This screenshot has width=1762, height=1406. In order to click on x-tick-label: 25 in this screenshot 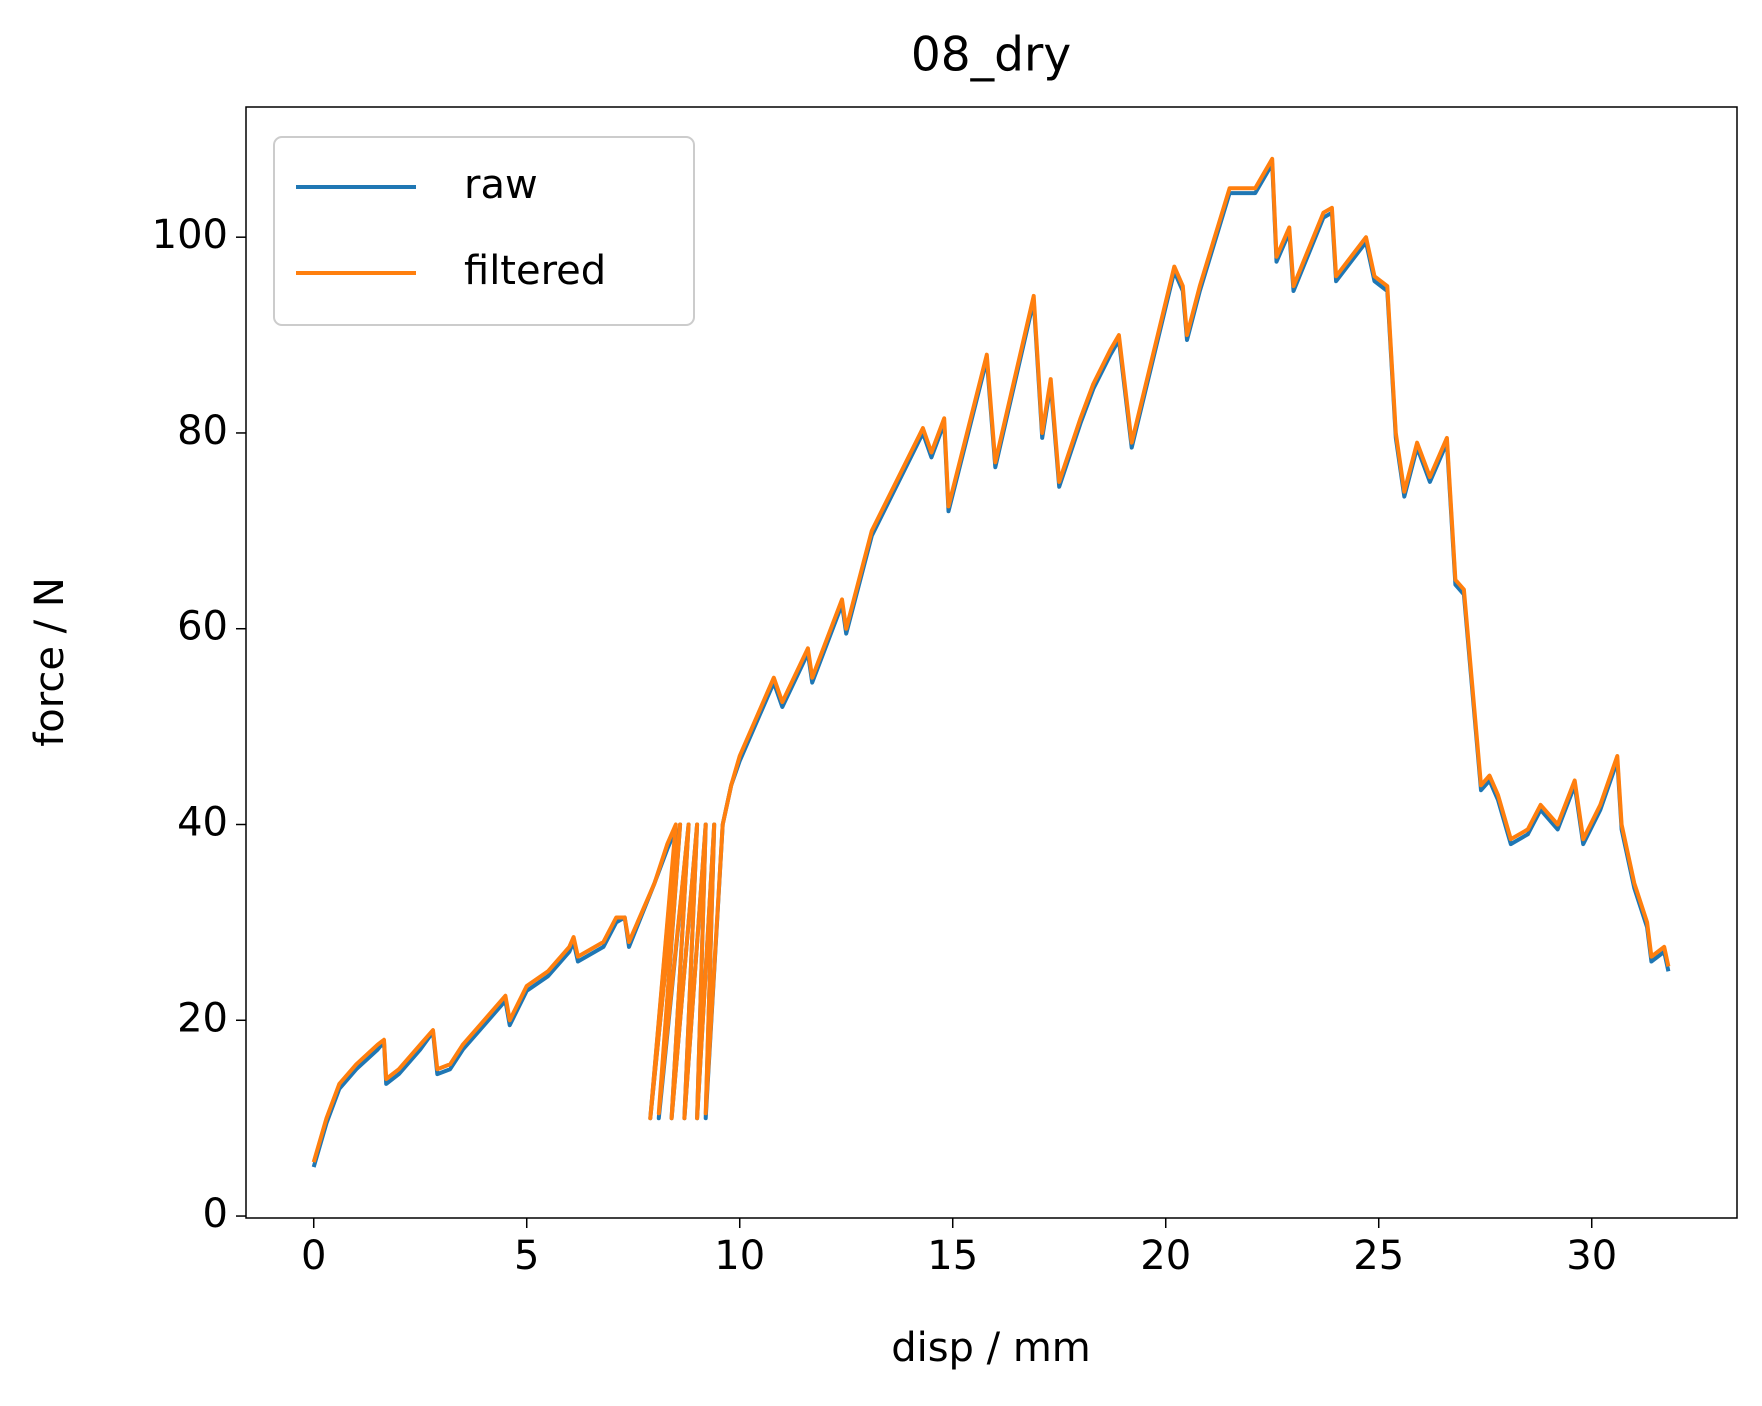, I will do `click(1378, 1256)`.